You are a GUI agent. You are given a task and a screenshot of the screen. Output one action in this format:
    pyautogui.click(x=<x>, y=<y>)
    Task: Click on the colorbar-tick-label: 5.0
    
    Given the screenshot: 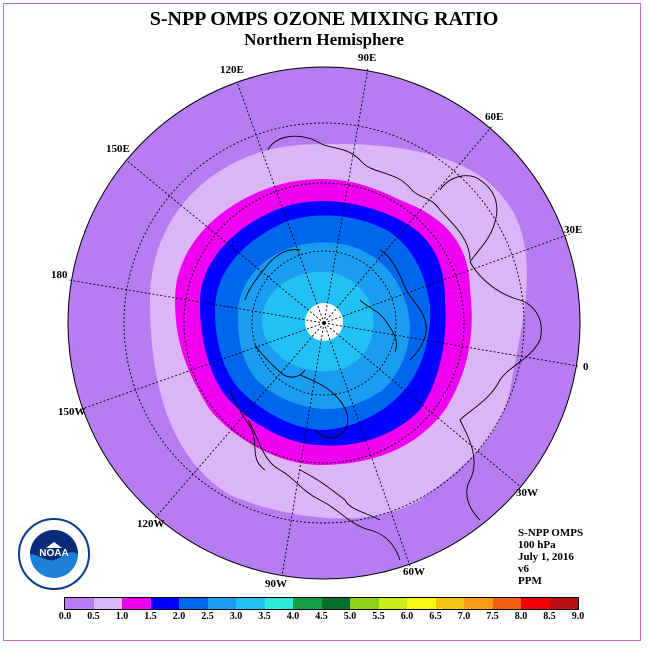 What is the action you would take?
    pyautogui.click(x=350, y=616)
    